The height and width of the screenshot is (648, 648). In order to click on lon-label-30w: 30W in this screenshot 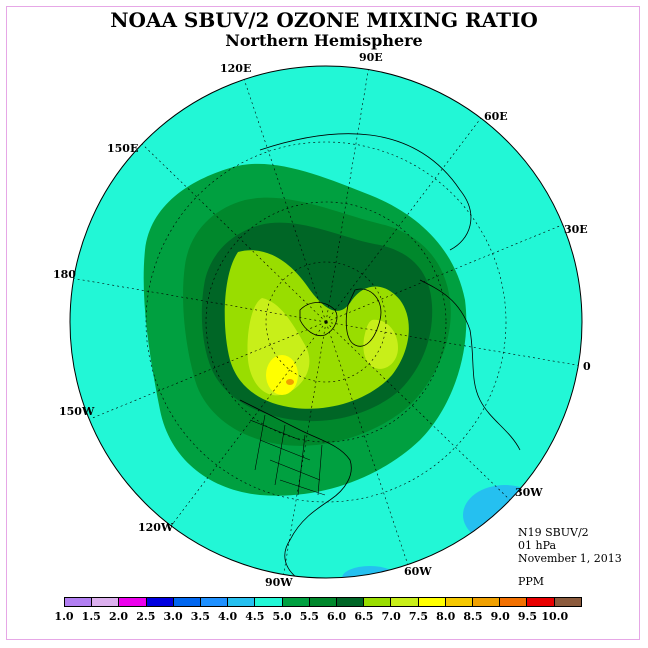, I will do `click(529, 492)`.